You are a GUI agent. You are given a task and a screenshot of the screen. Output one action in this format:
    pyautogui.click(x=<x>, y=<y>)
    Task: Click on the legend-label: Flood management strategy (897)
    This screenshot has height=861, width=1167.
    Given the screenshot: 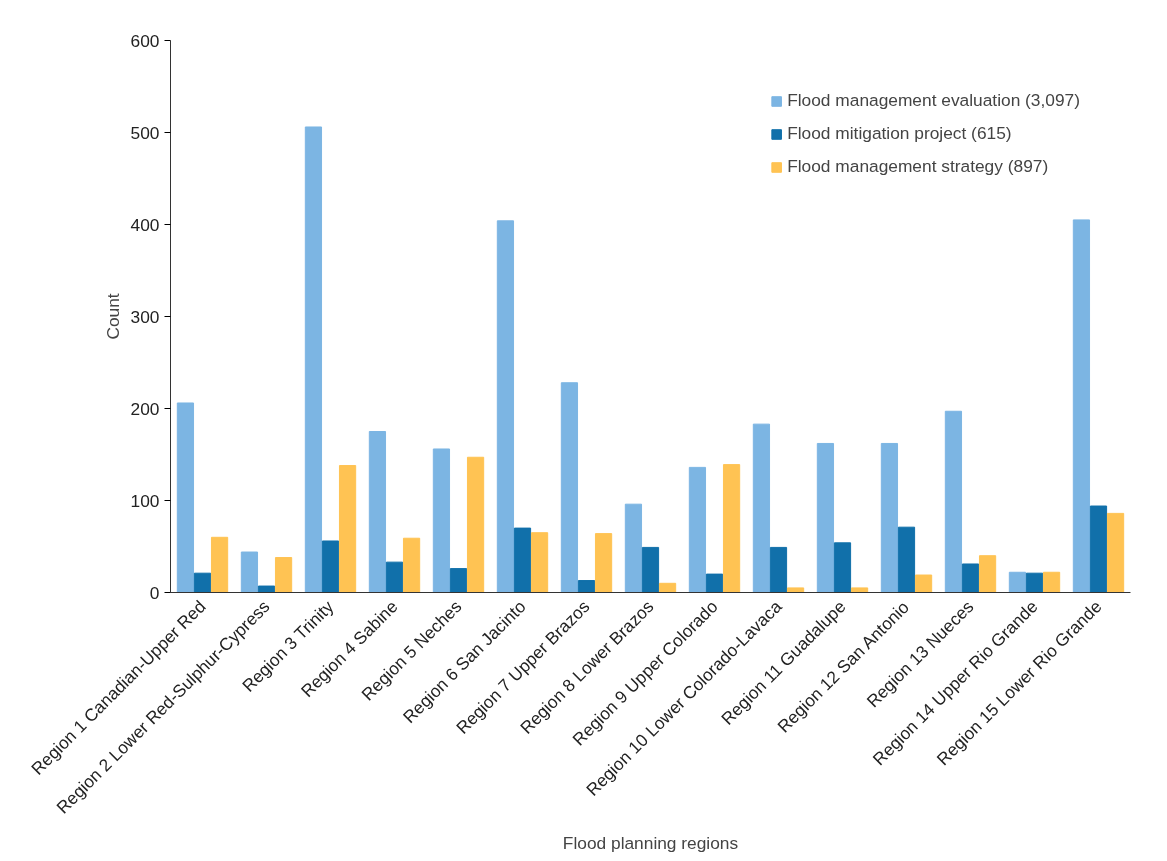 What is the action you would take?
    pyautogui.click(x=918, y=166)
    